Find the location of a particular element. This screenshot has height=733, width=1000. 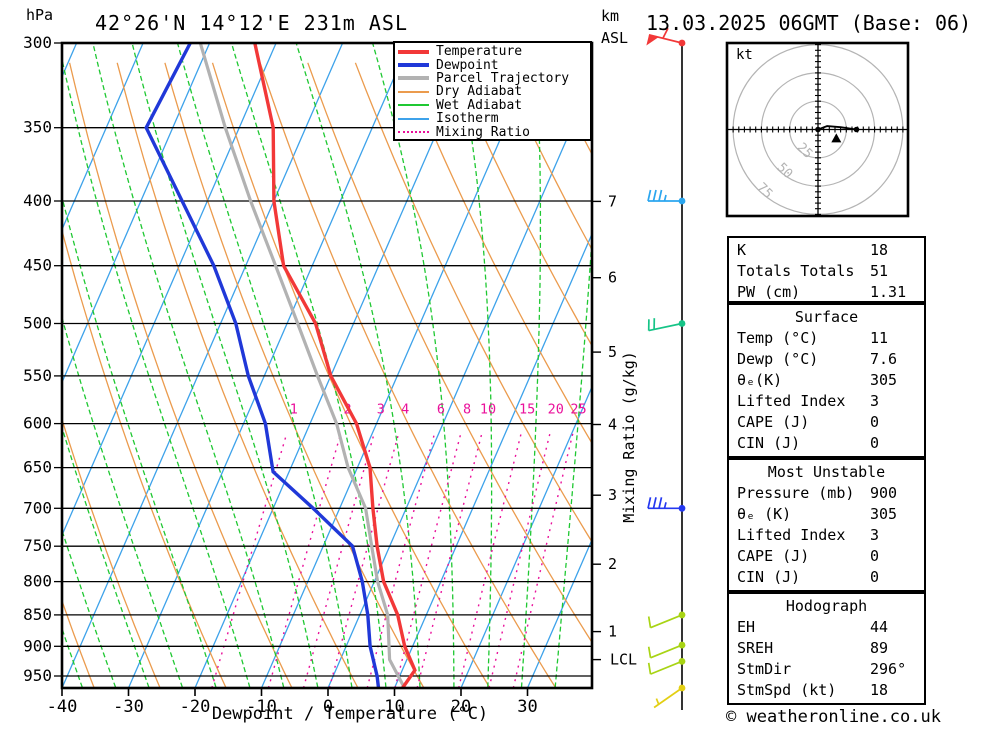

temperature-trace is located at coordinates (335, 365).